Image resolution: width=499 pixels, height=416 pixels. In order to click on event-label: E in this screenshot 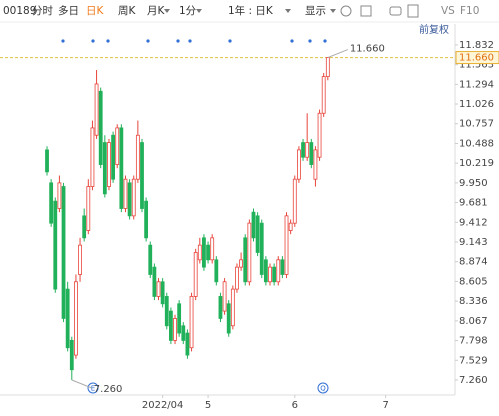, I will do `click(93, 389)`.